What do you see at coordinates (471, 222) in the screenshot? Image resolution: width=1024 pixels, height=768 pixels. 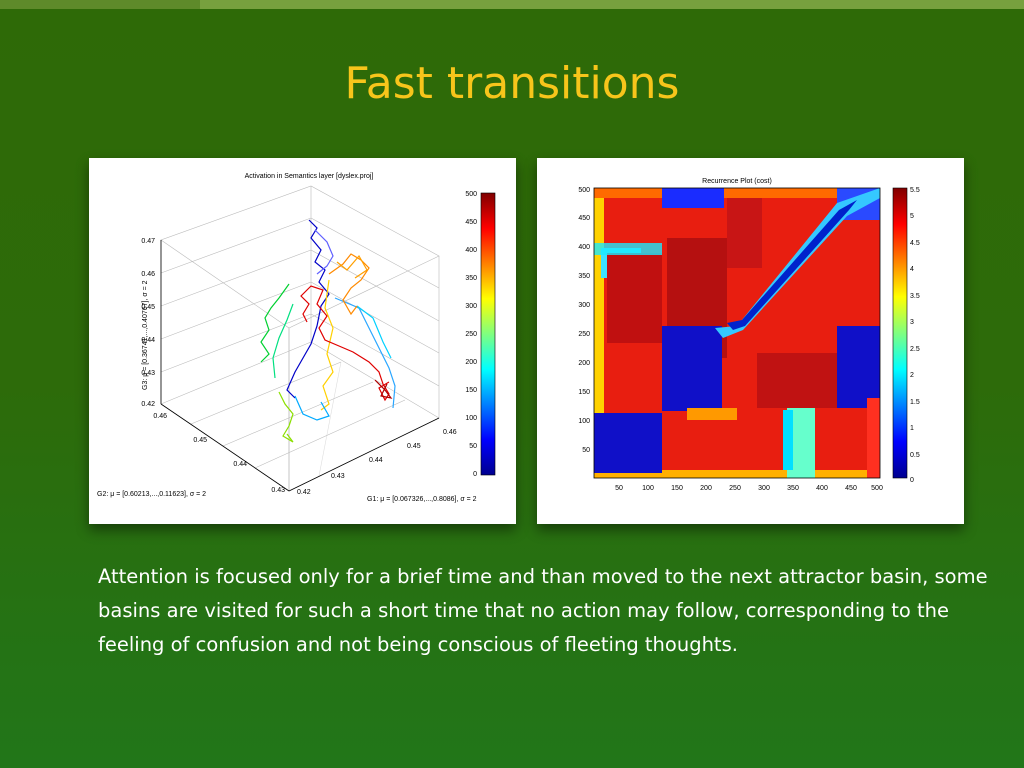 I see `cb-tick: 450` at bounding box center [471, 222].